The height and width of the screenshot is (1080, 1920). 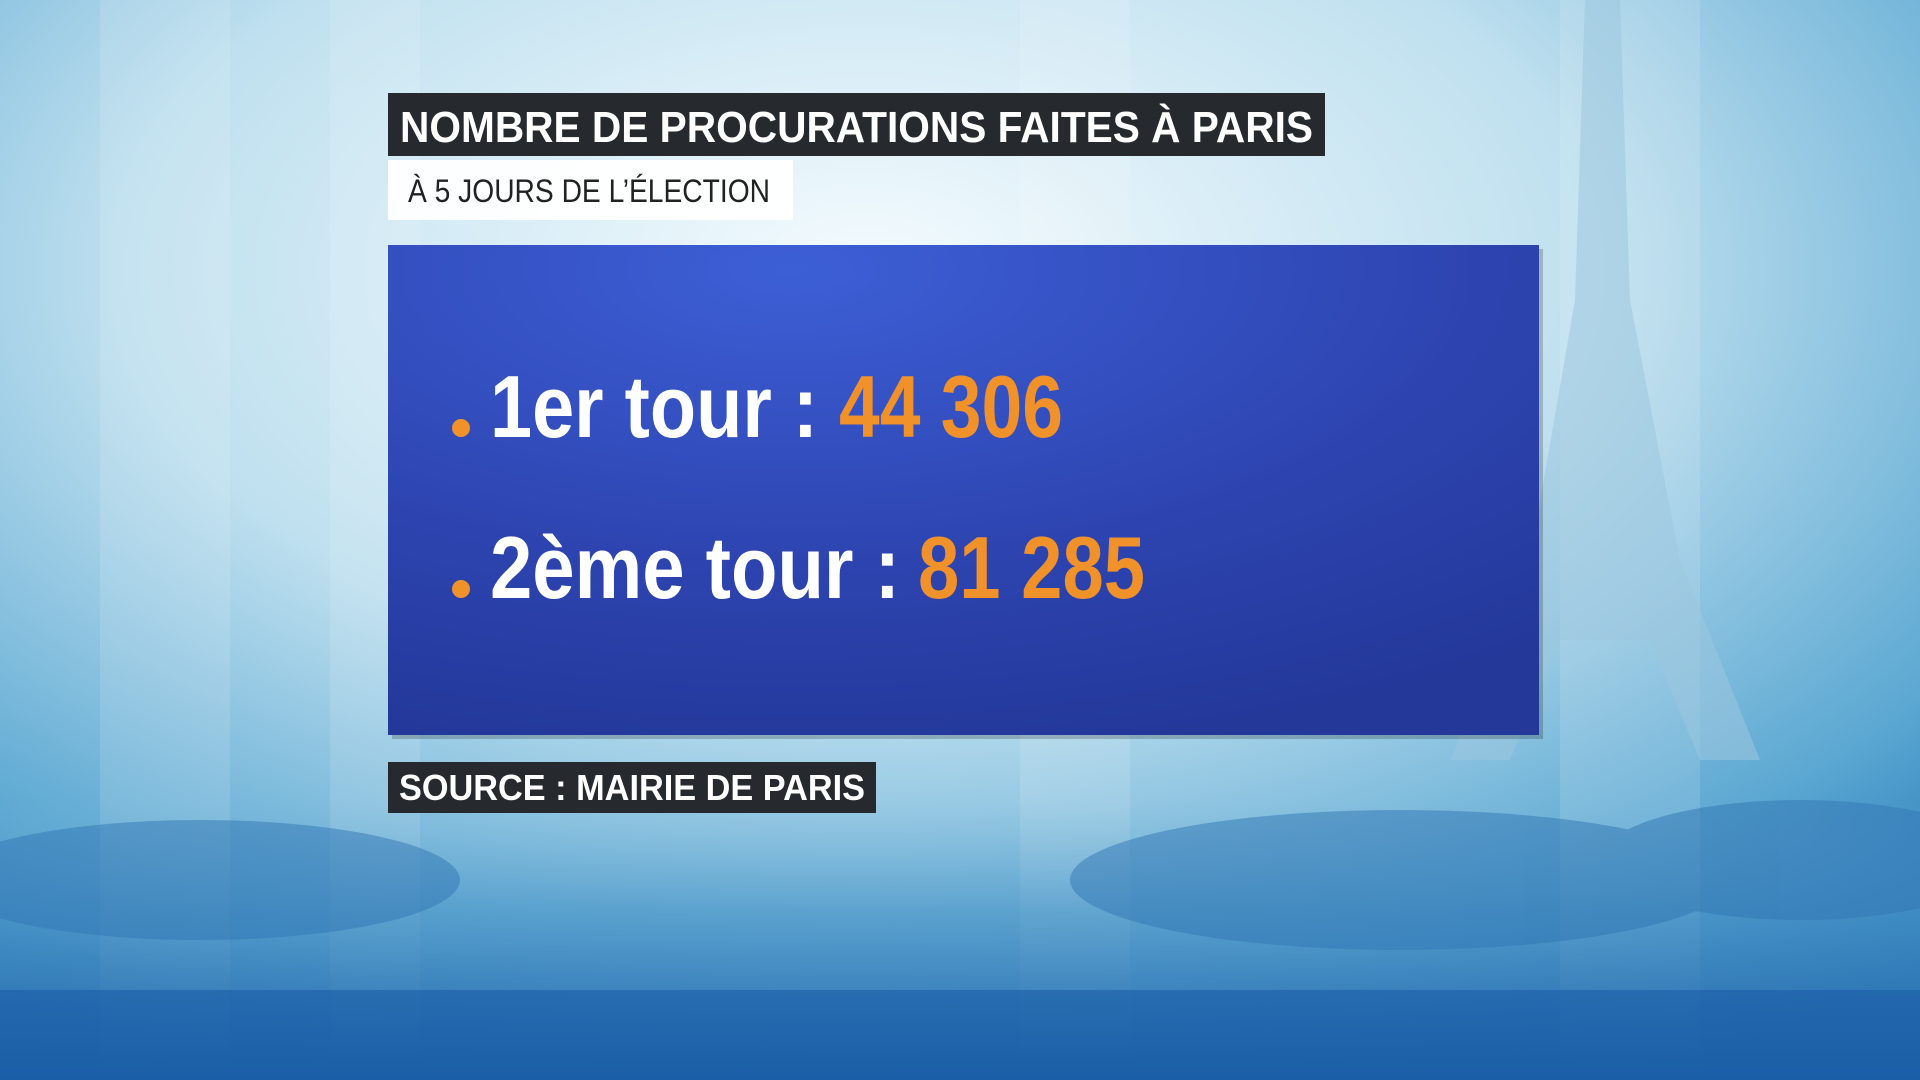 What do you see at coordinates (951, 406) in the screenshot?
I see `item-value: 44 306` at bounding box center [951, 406].